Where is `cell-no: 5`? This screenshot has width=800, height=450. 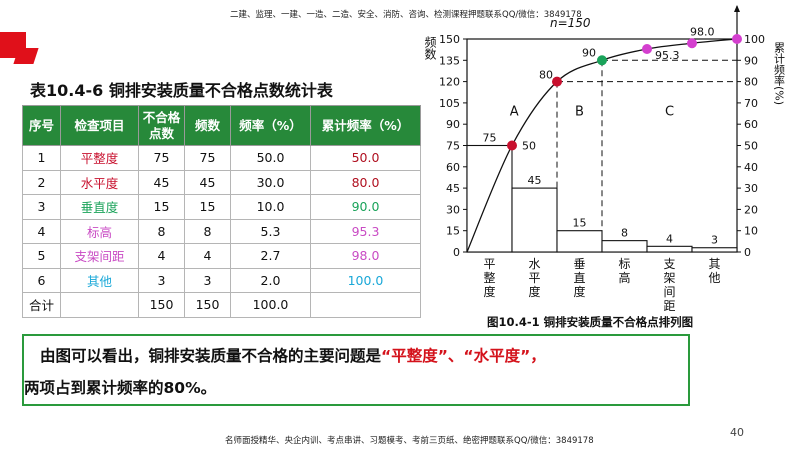 cell-no: 5 is located at coordinates (41, 256).